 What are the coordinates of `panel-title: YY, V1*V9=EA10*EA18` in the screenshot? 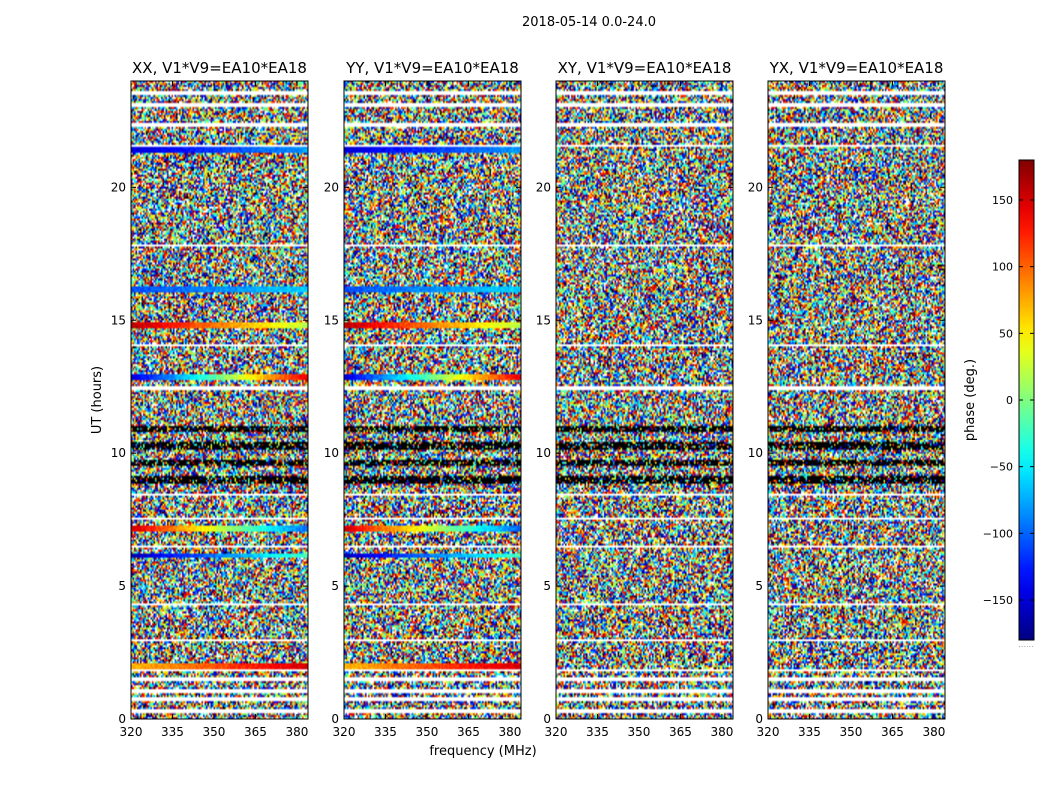 It's located at (432, 68).